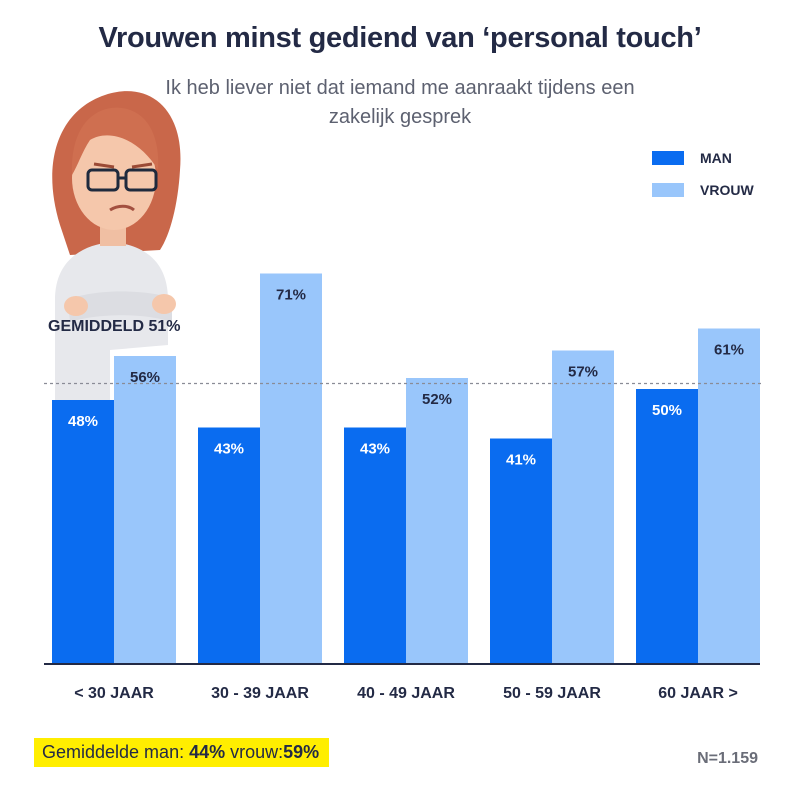 This screenshot has width=800, height=800. I want to click on value-label-vrouw-4: 61%, so click(729, 350).